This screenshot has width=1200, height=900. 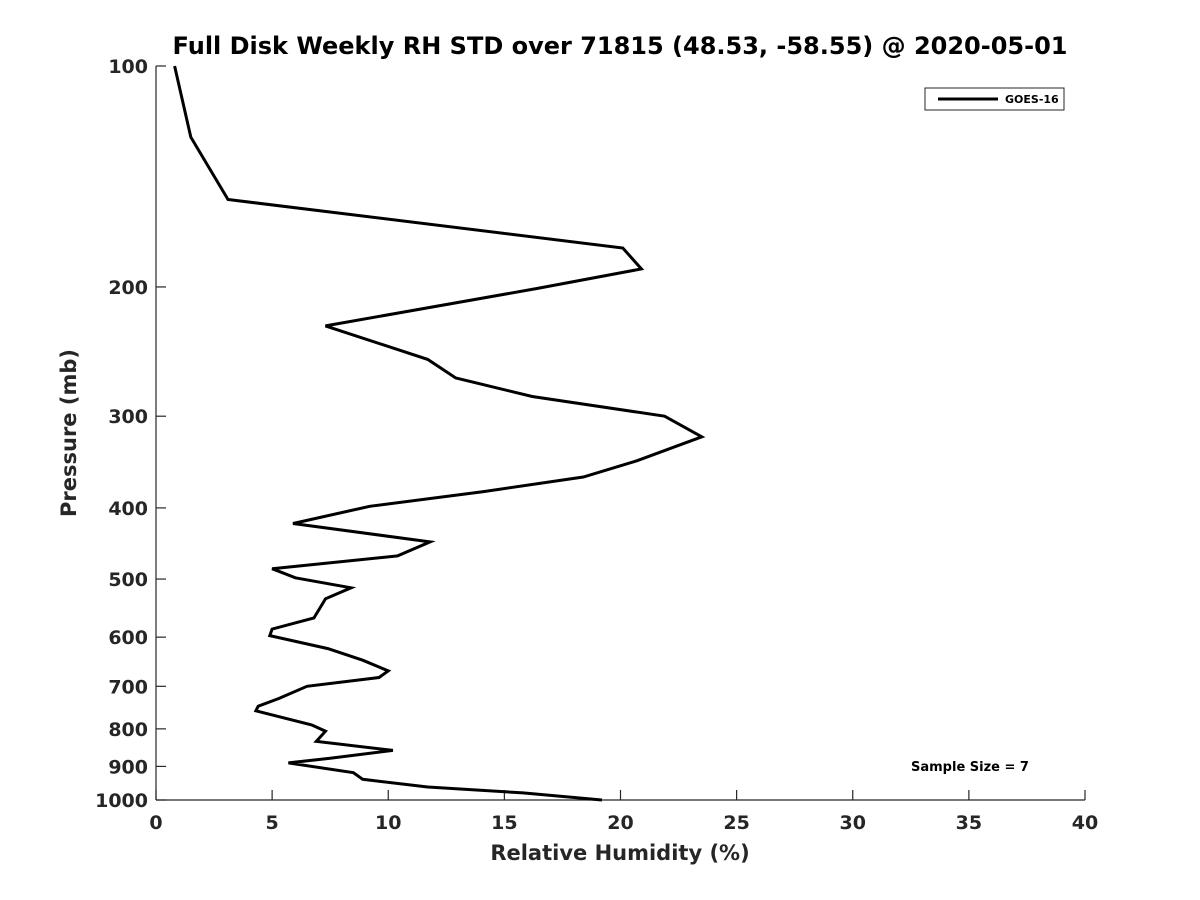 I want to click on x-tick-label: 0, so click(x=155, y=823).